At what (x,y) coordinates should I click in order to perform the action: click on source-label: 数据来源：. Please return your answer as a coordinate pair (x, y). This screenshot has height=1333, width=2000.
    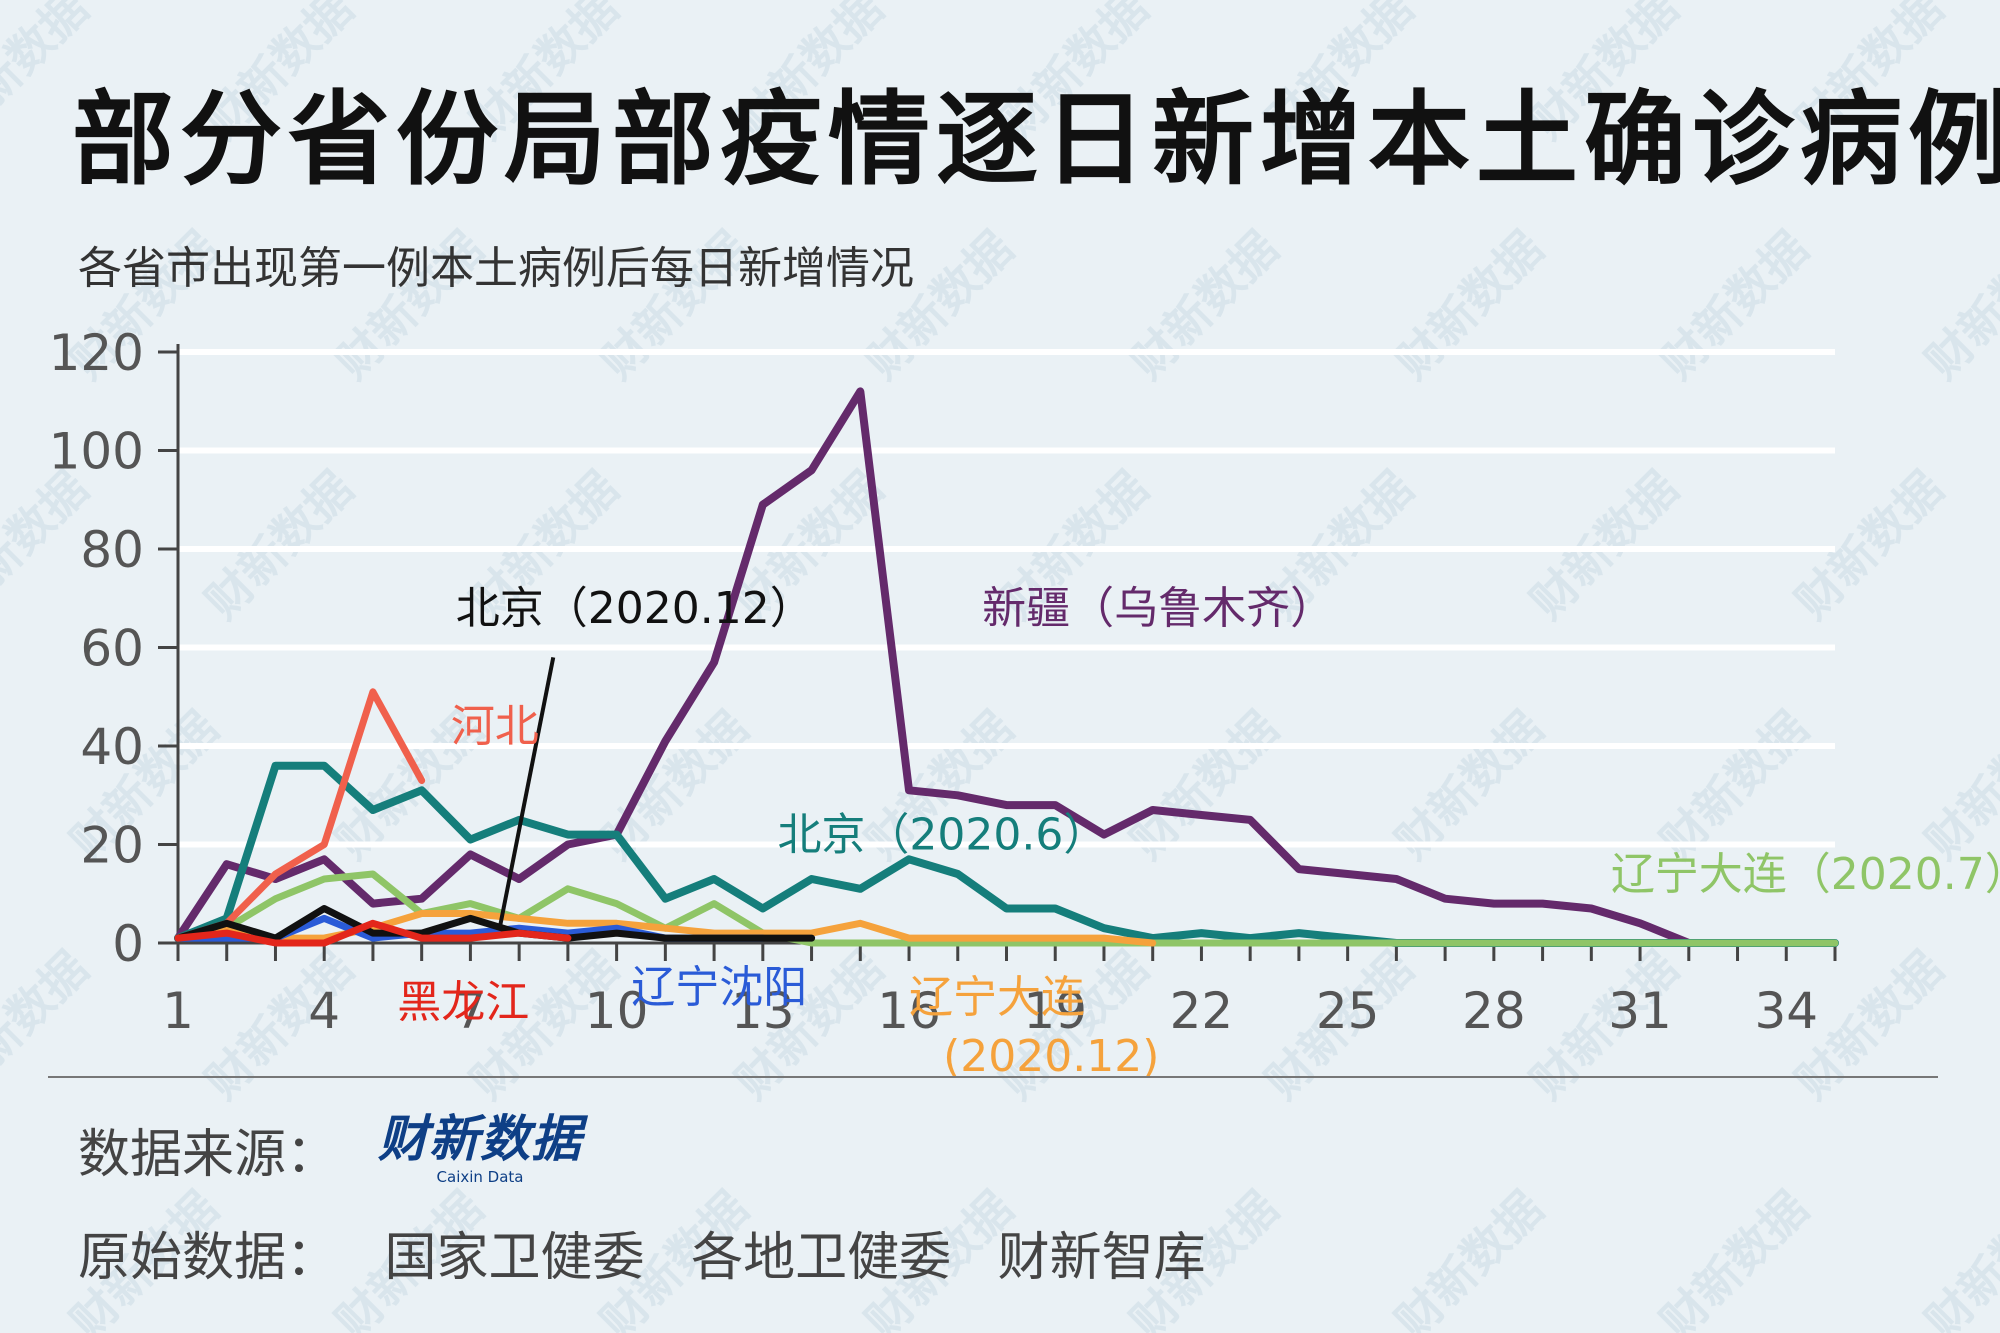
    Looking at the image, I should click on (208, 1155).